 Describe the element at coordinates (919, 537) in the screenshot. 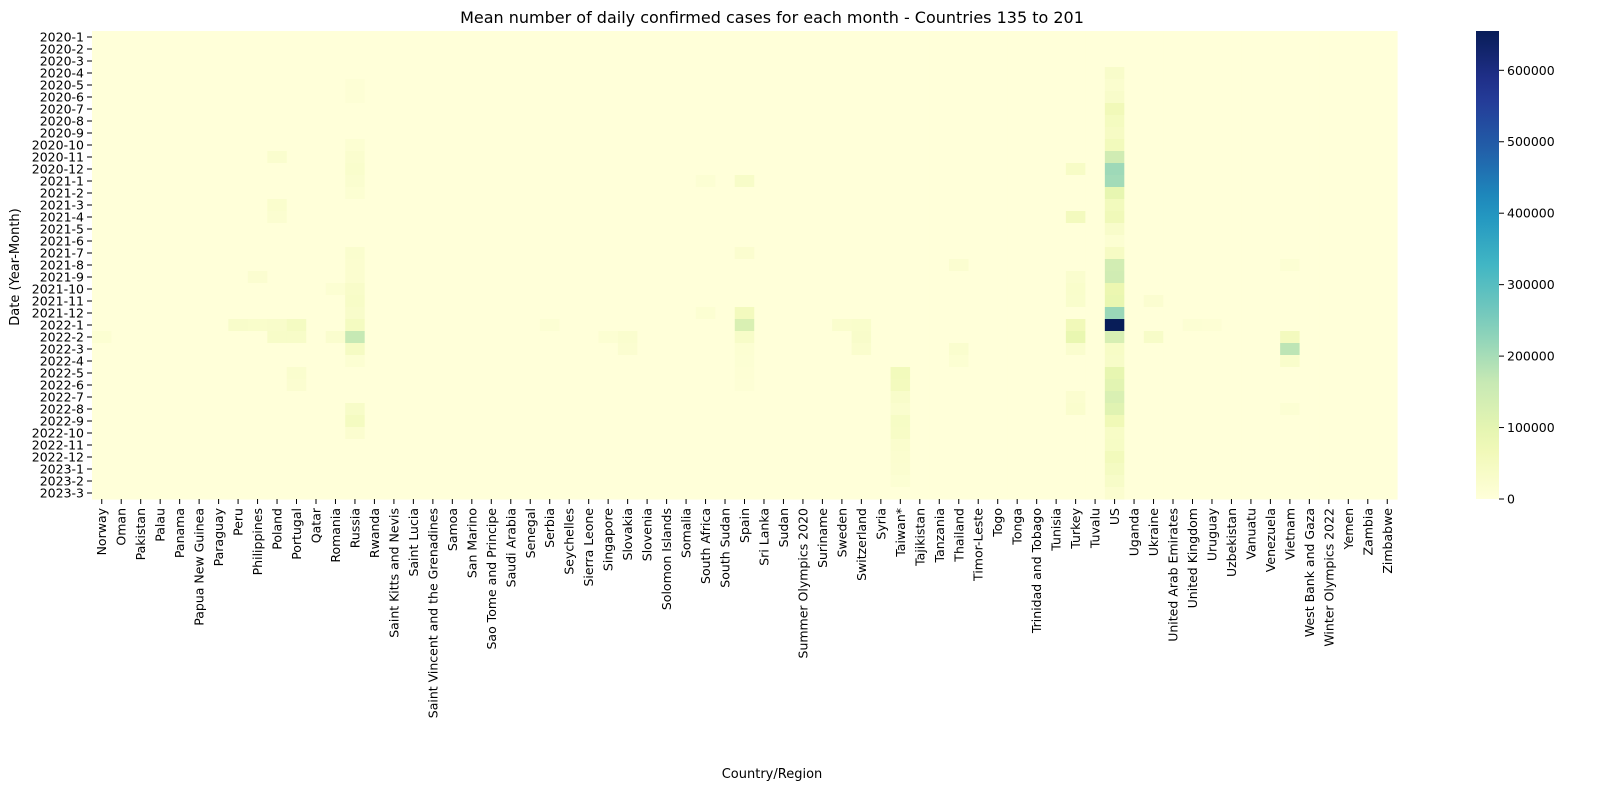

I see `x-tick-label: Tajikistan` at that location.